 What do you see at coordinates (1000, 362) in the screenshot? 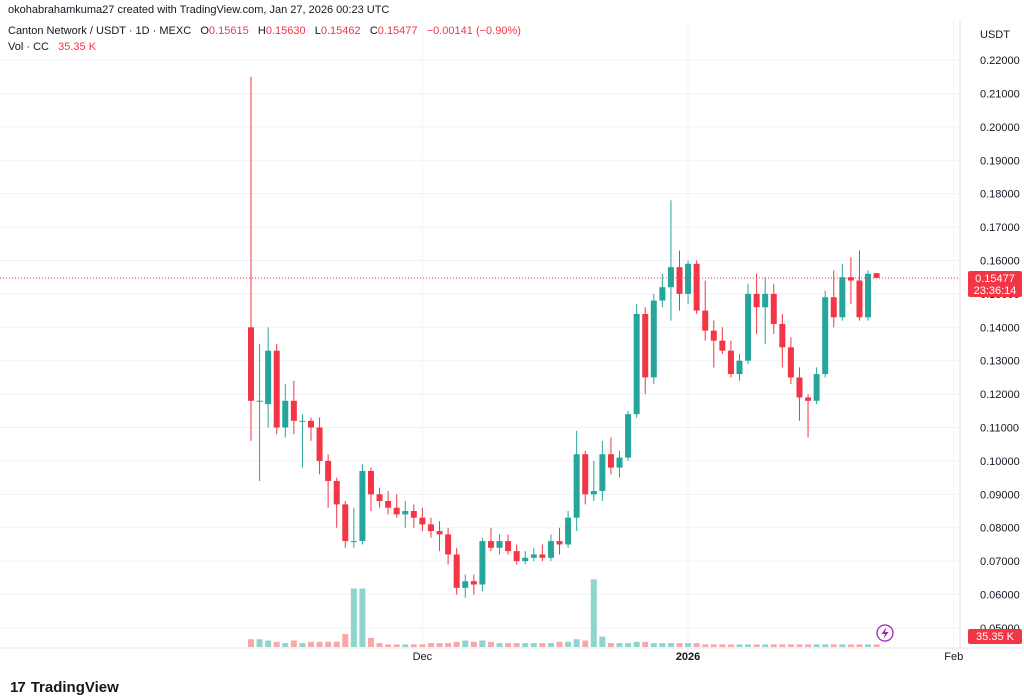
I see `y-tick-label: 0.13000` at bounding box center [1000, 362].